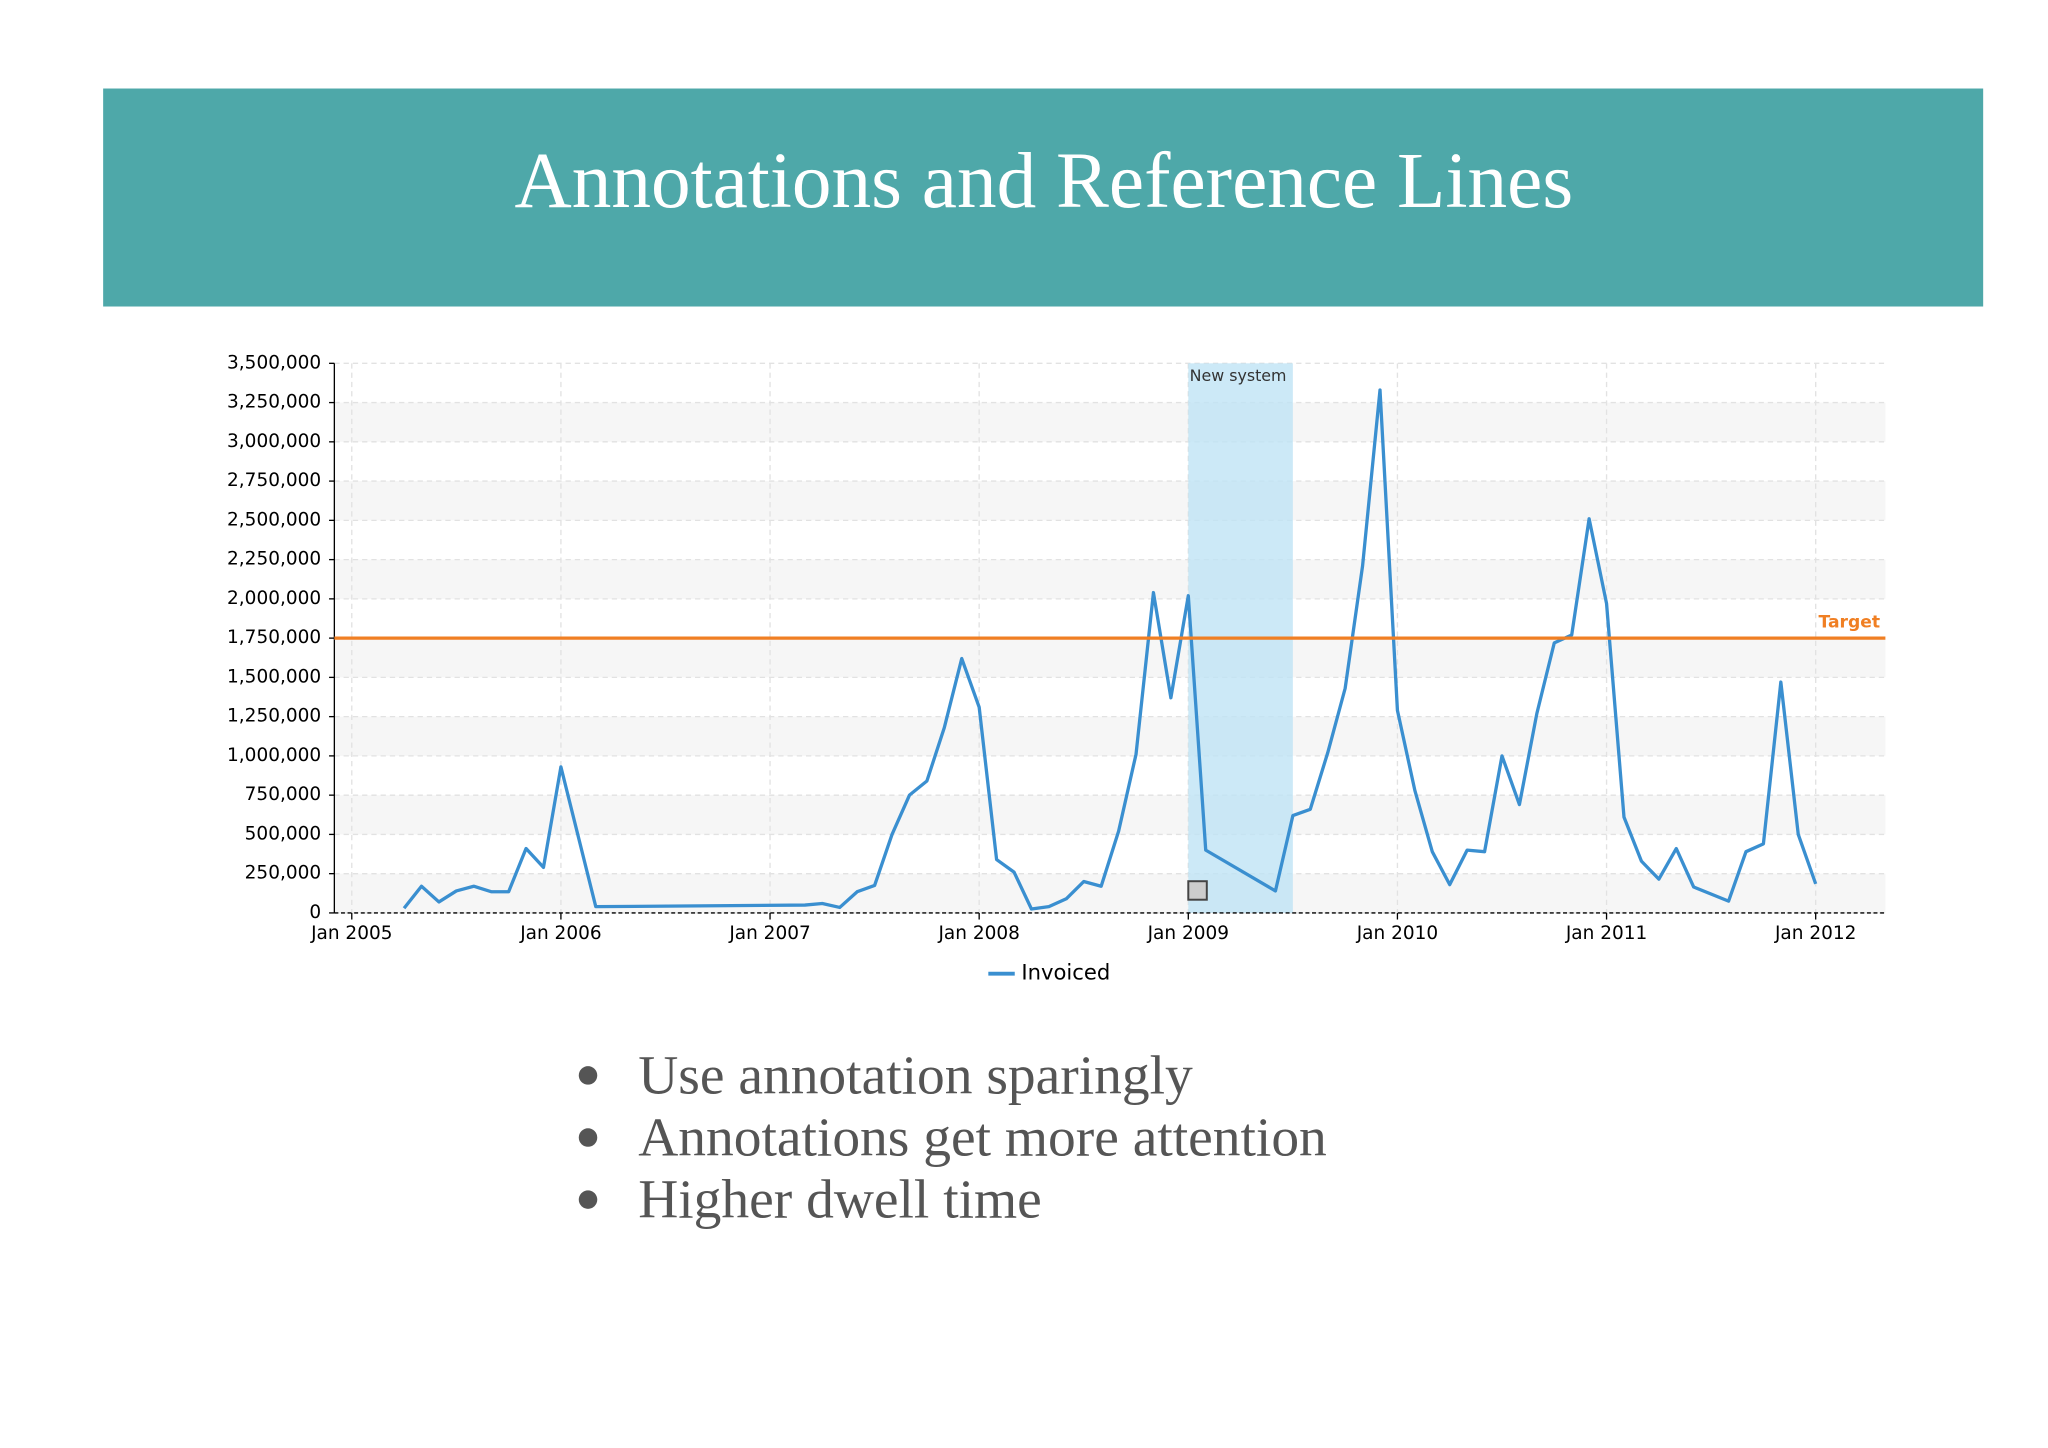  Describe the element at coordinates (274, 480) in the screenshot. I see `y-tick-label: 2,750,000` at that location.